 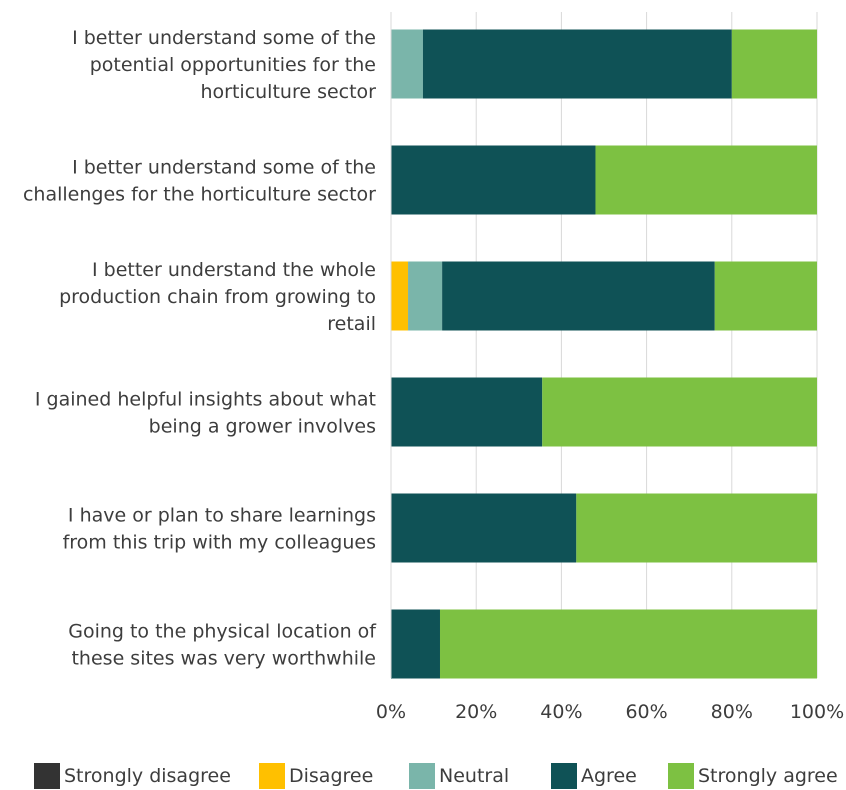 I want to click on category-label-line: retail, so click(x=351, y=324).